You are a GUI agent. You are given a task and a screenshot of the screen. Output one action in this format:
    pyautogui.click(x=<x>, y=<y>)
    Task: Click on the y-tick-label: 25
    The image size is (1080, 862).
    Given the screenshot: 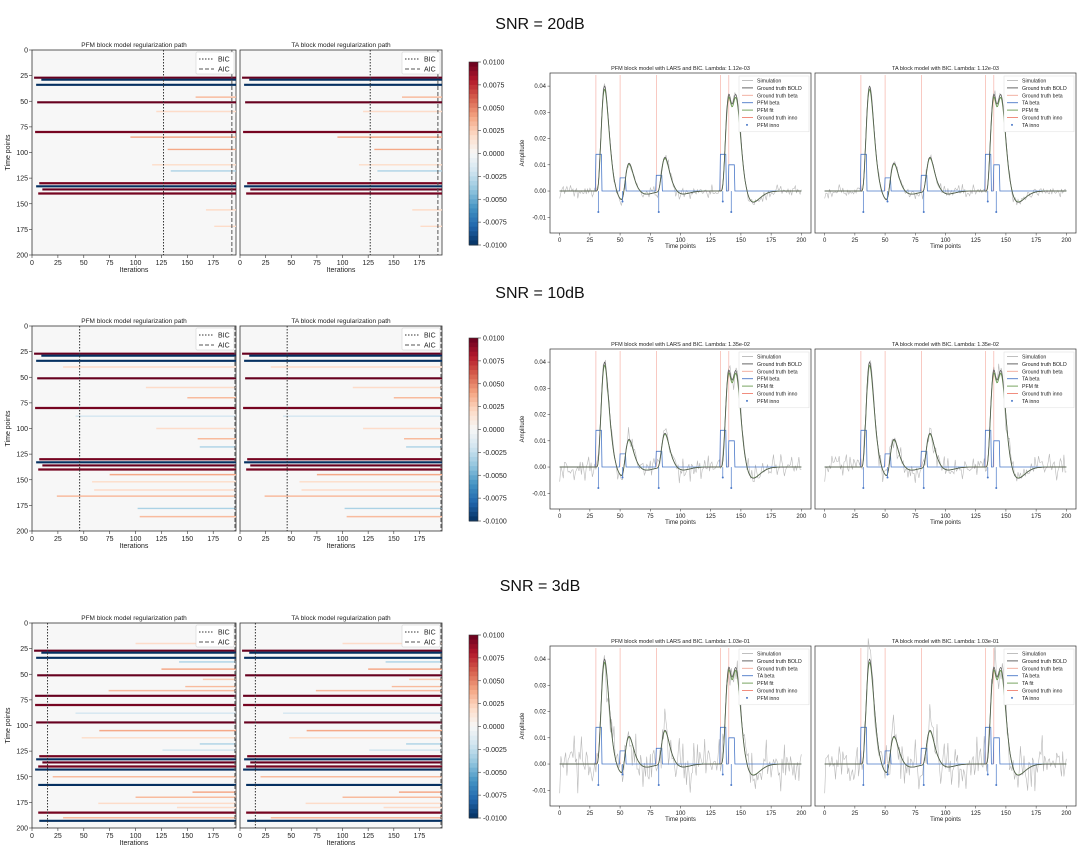 What is the action you would take?
    pyautogui.click(x=24, y=649)
    